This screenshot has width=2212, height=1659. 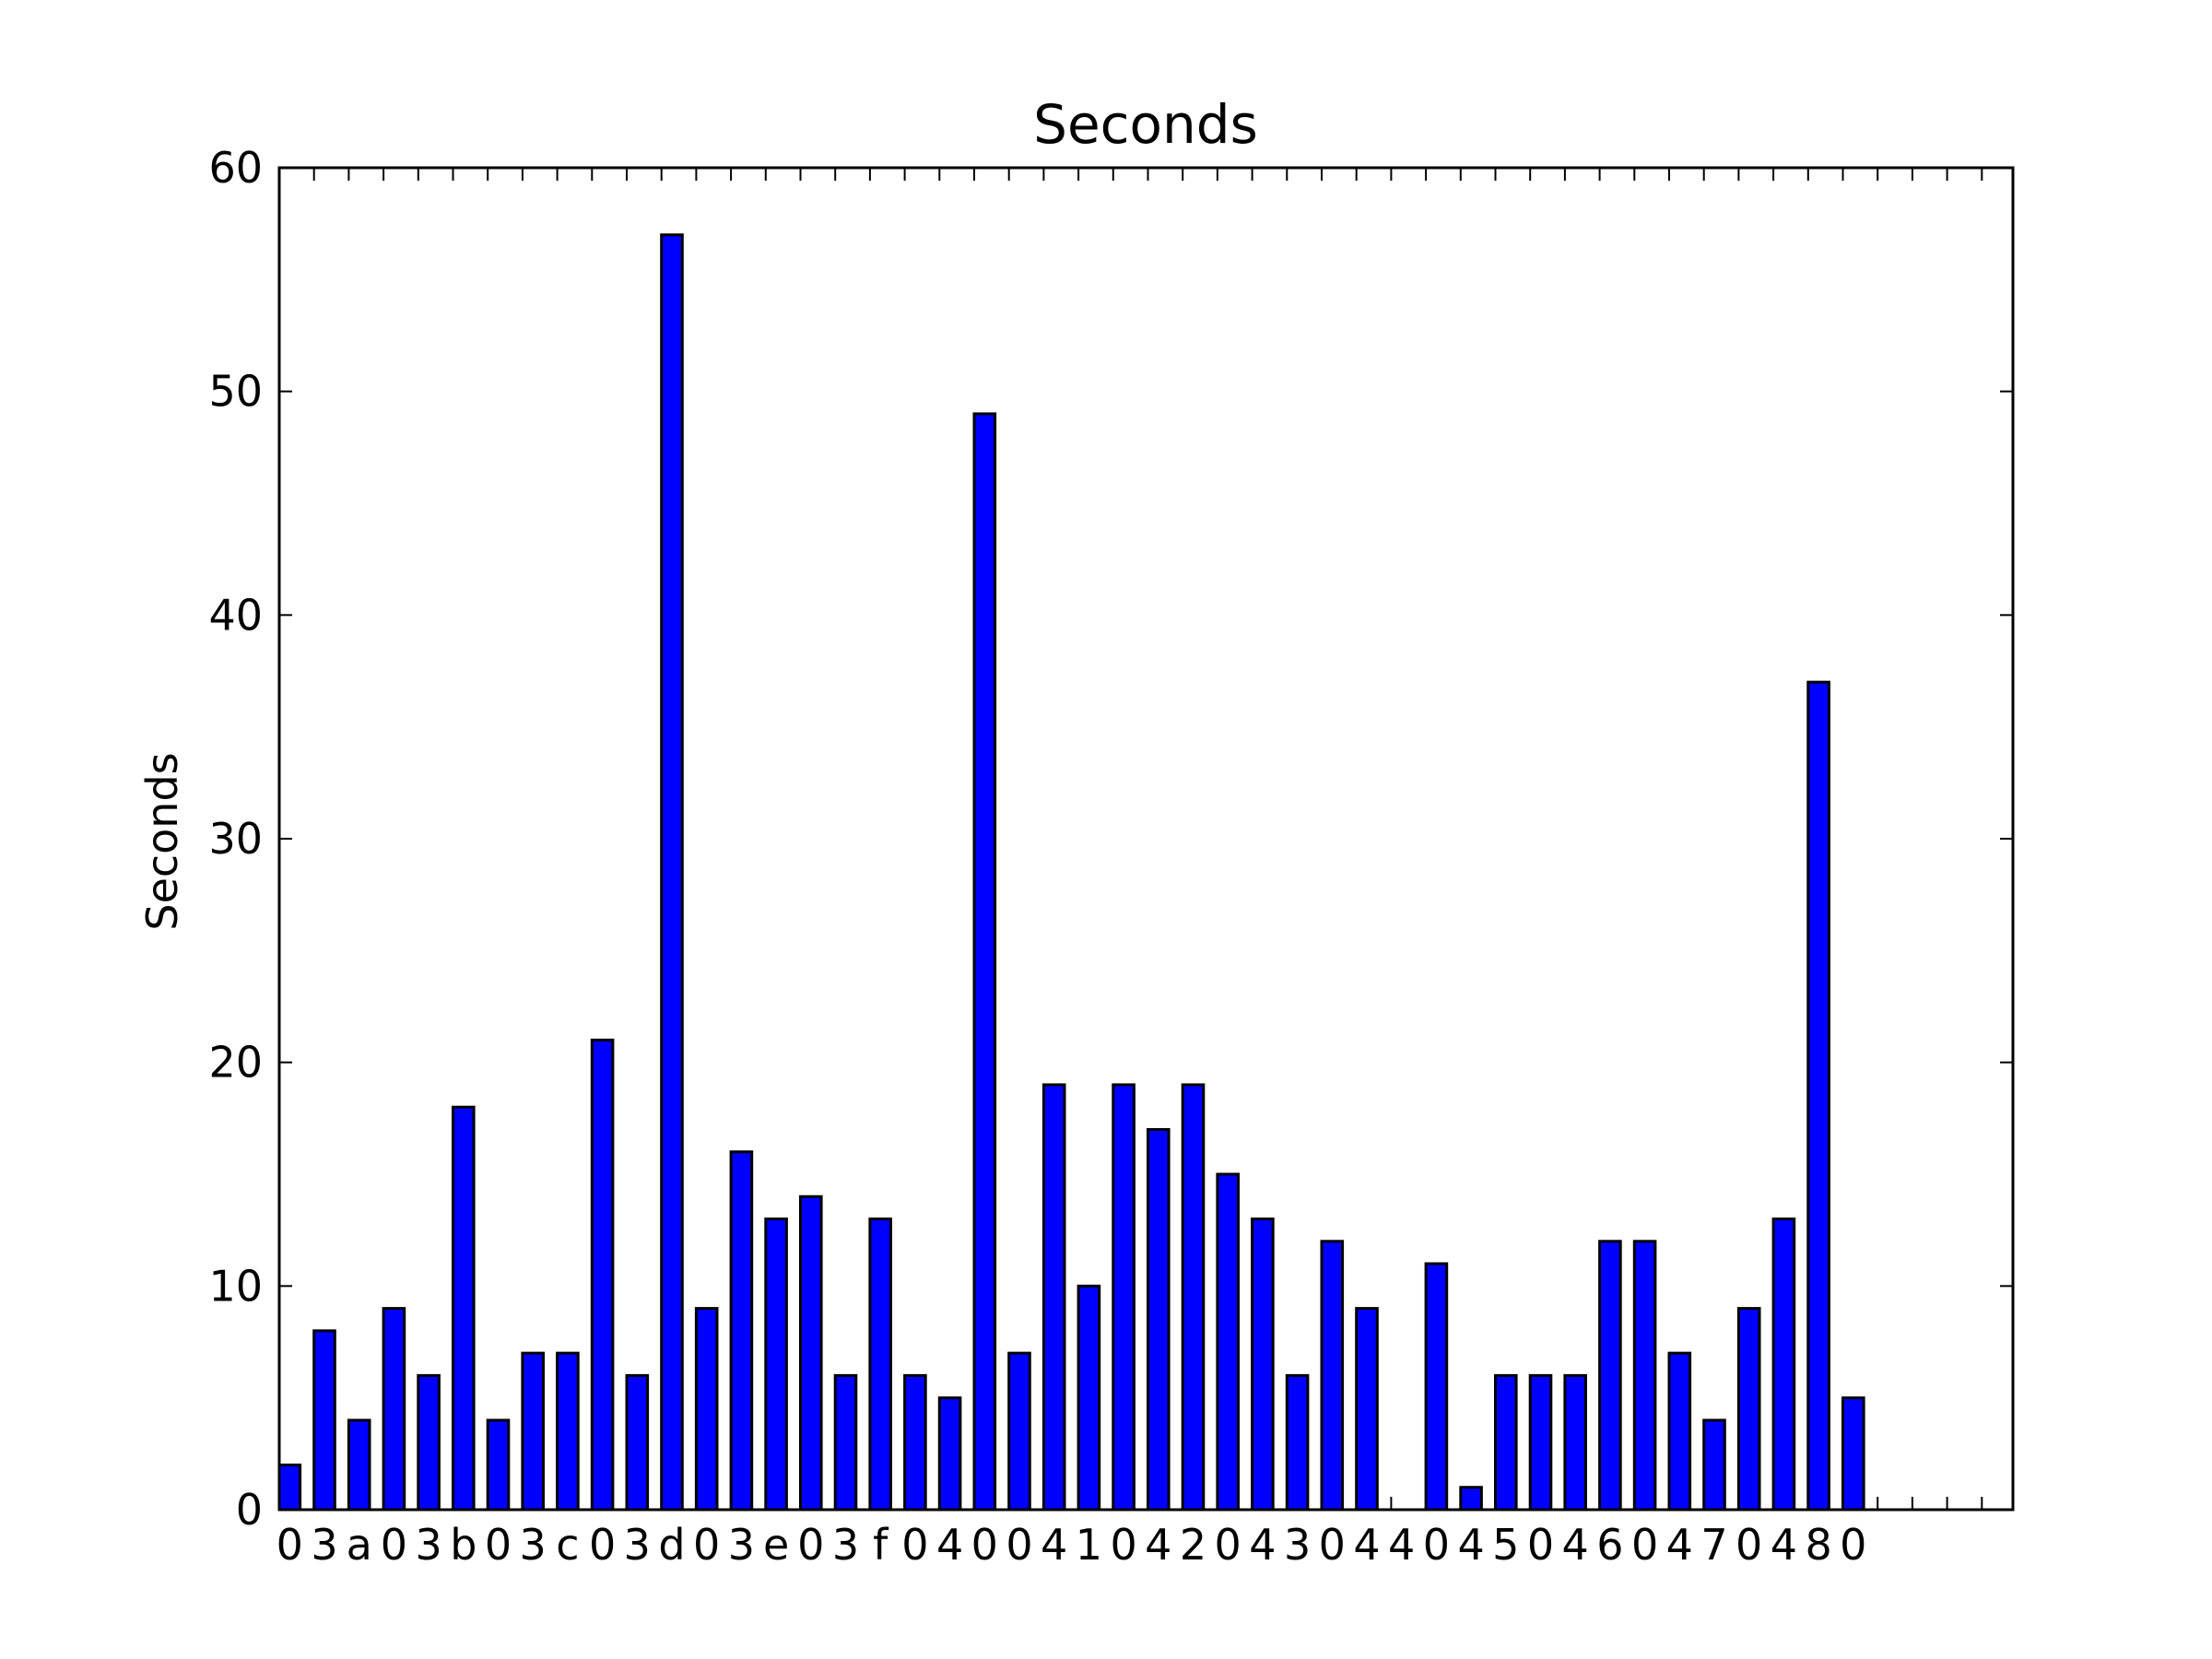 What do you see at coordinates (533, 1545) in the screenshot?
I see `x-tick-label-7: 3` at bounding box center [533, 1545].